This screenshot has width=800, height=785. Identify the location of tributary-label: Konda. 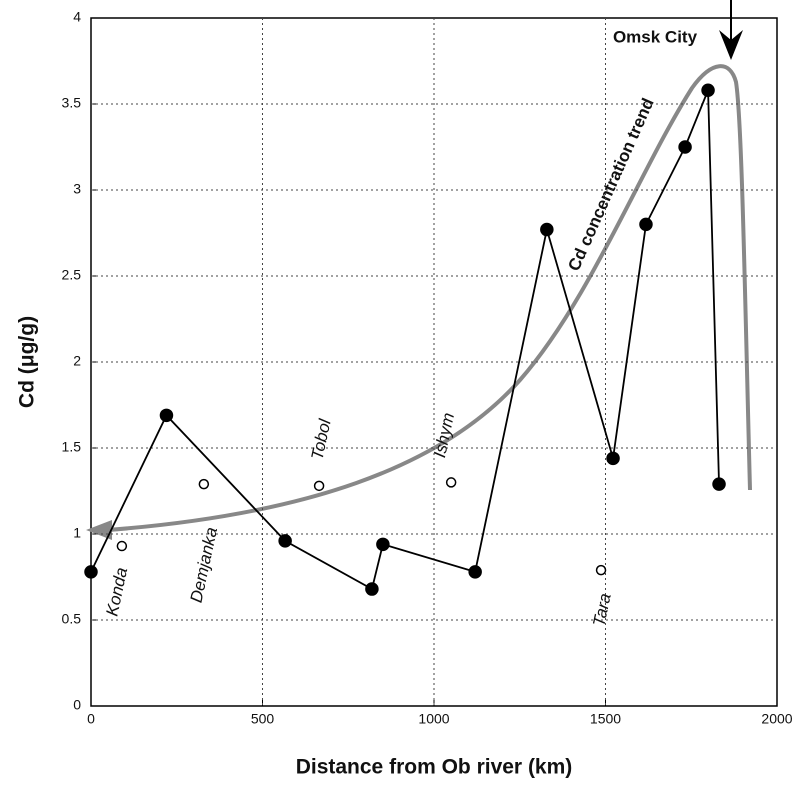
(116, 592).